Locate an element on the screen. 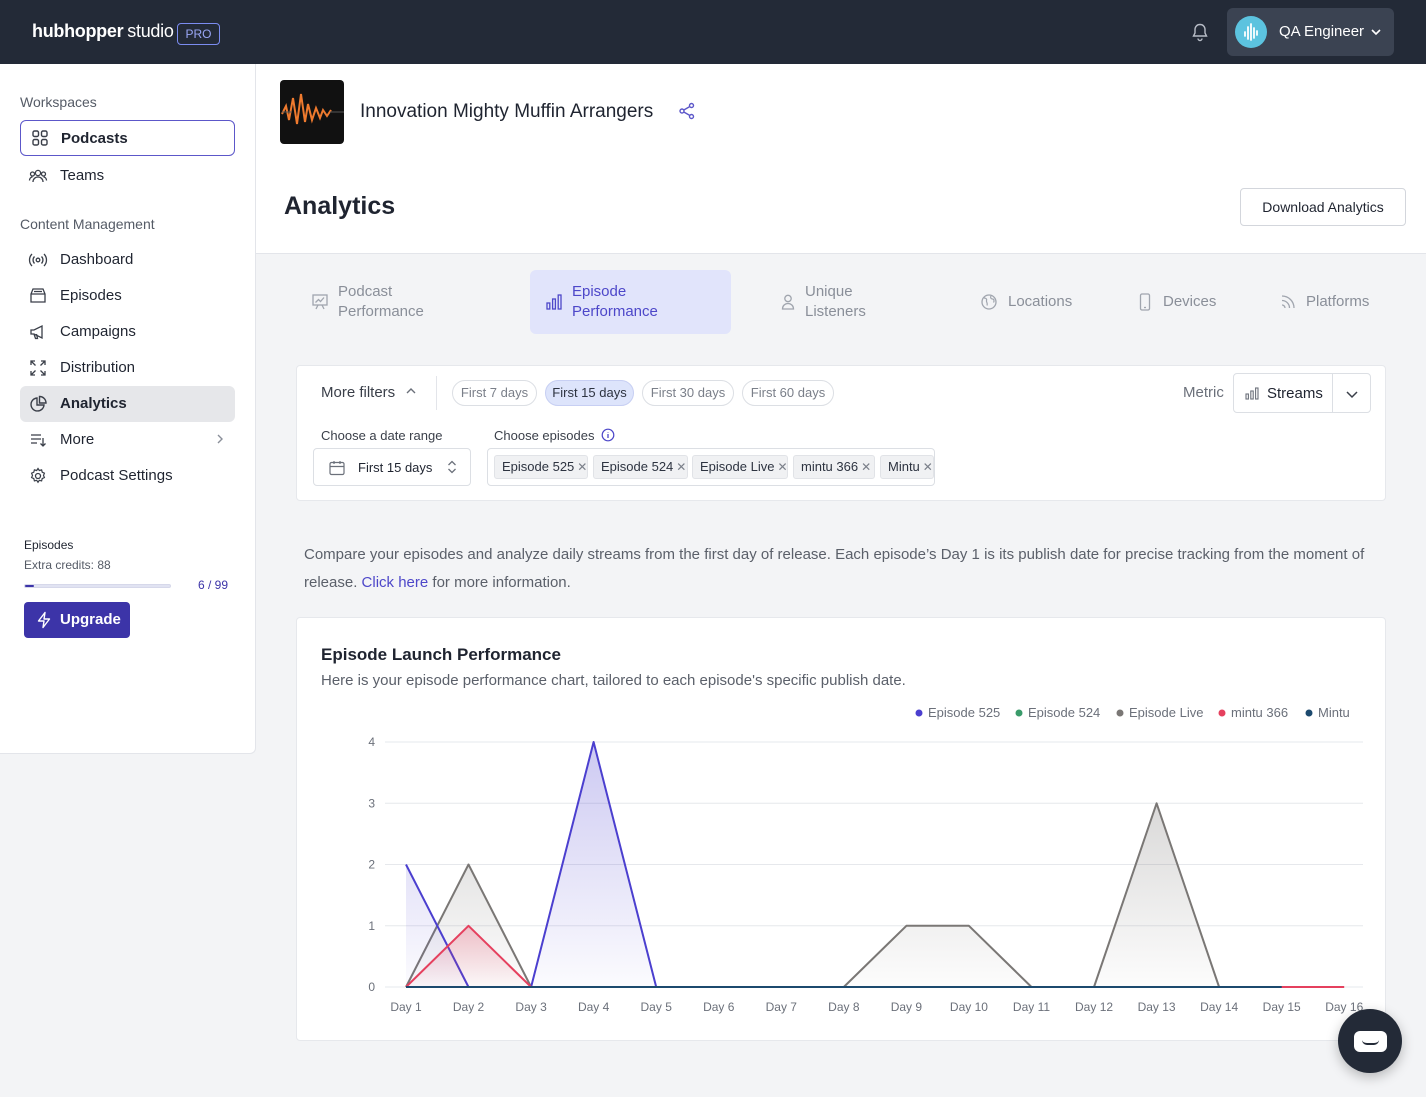  sidebar-item-podcasts: Podcasts is located at coordinates (127, 138).